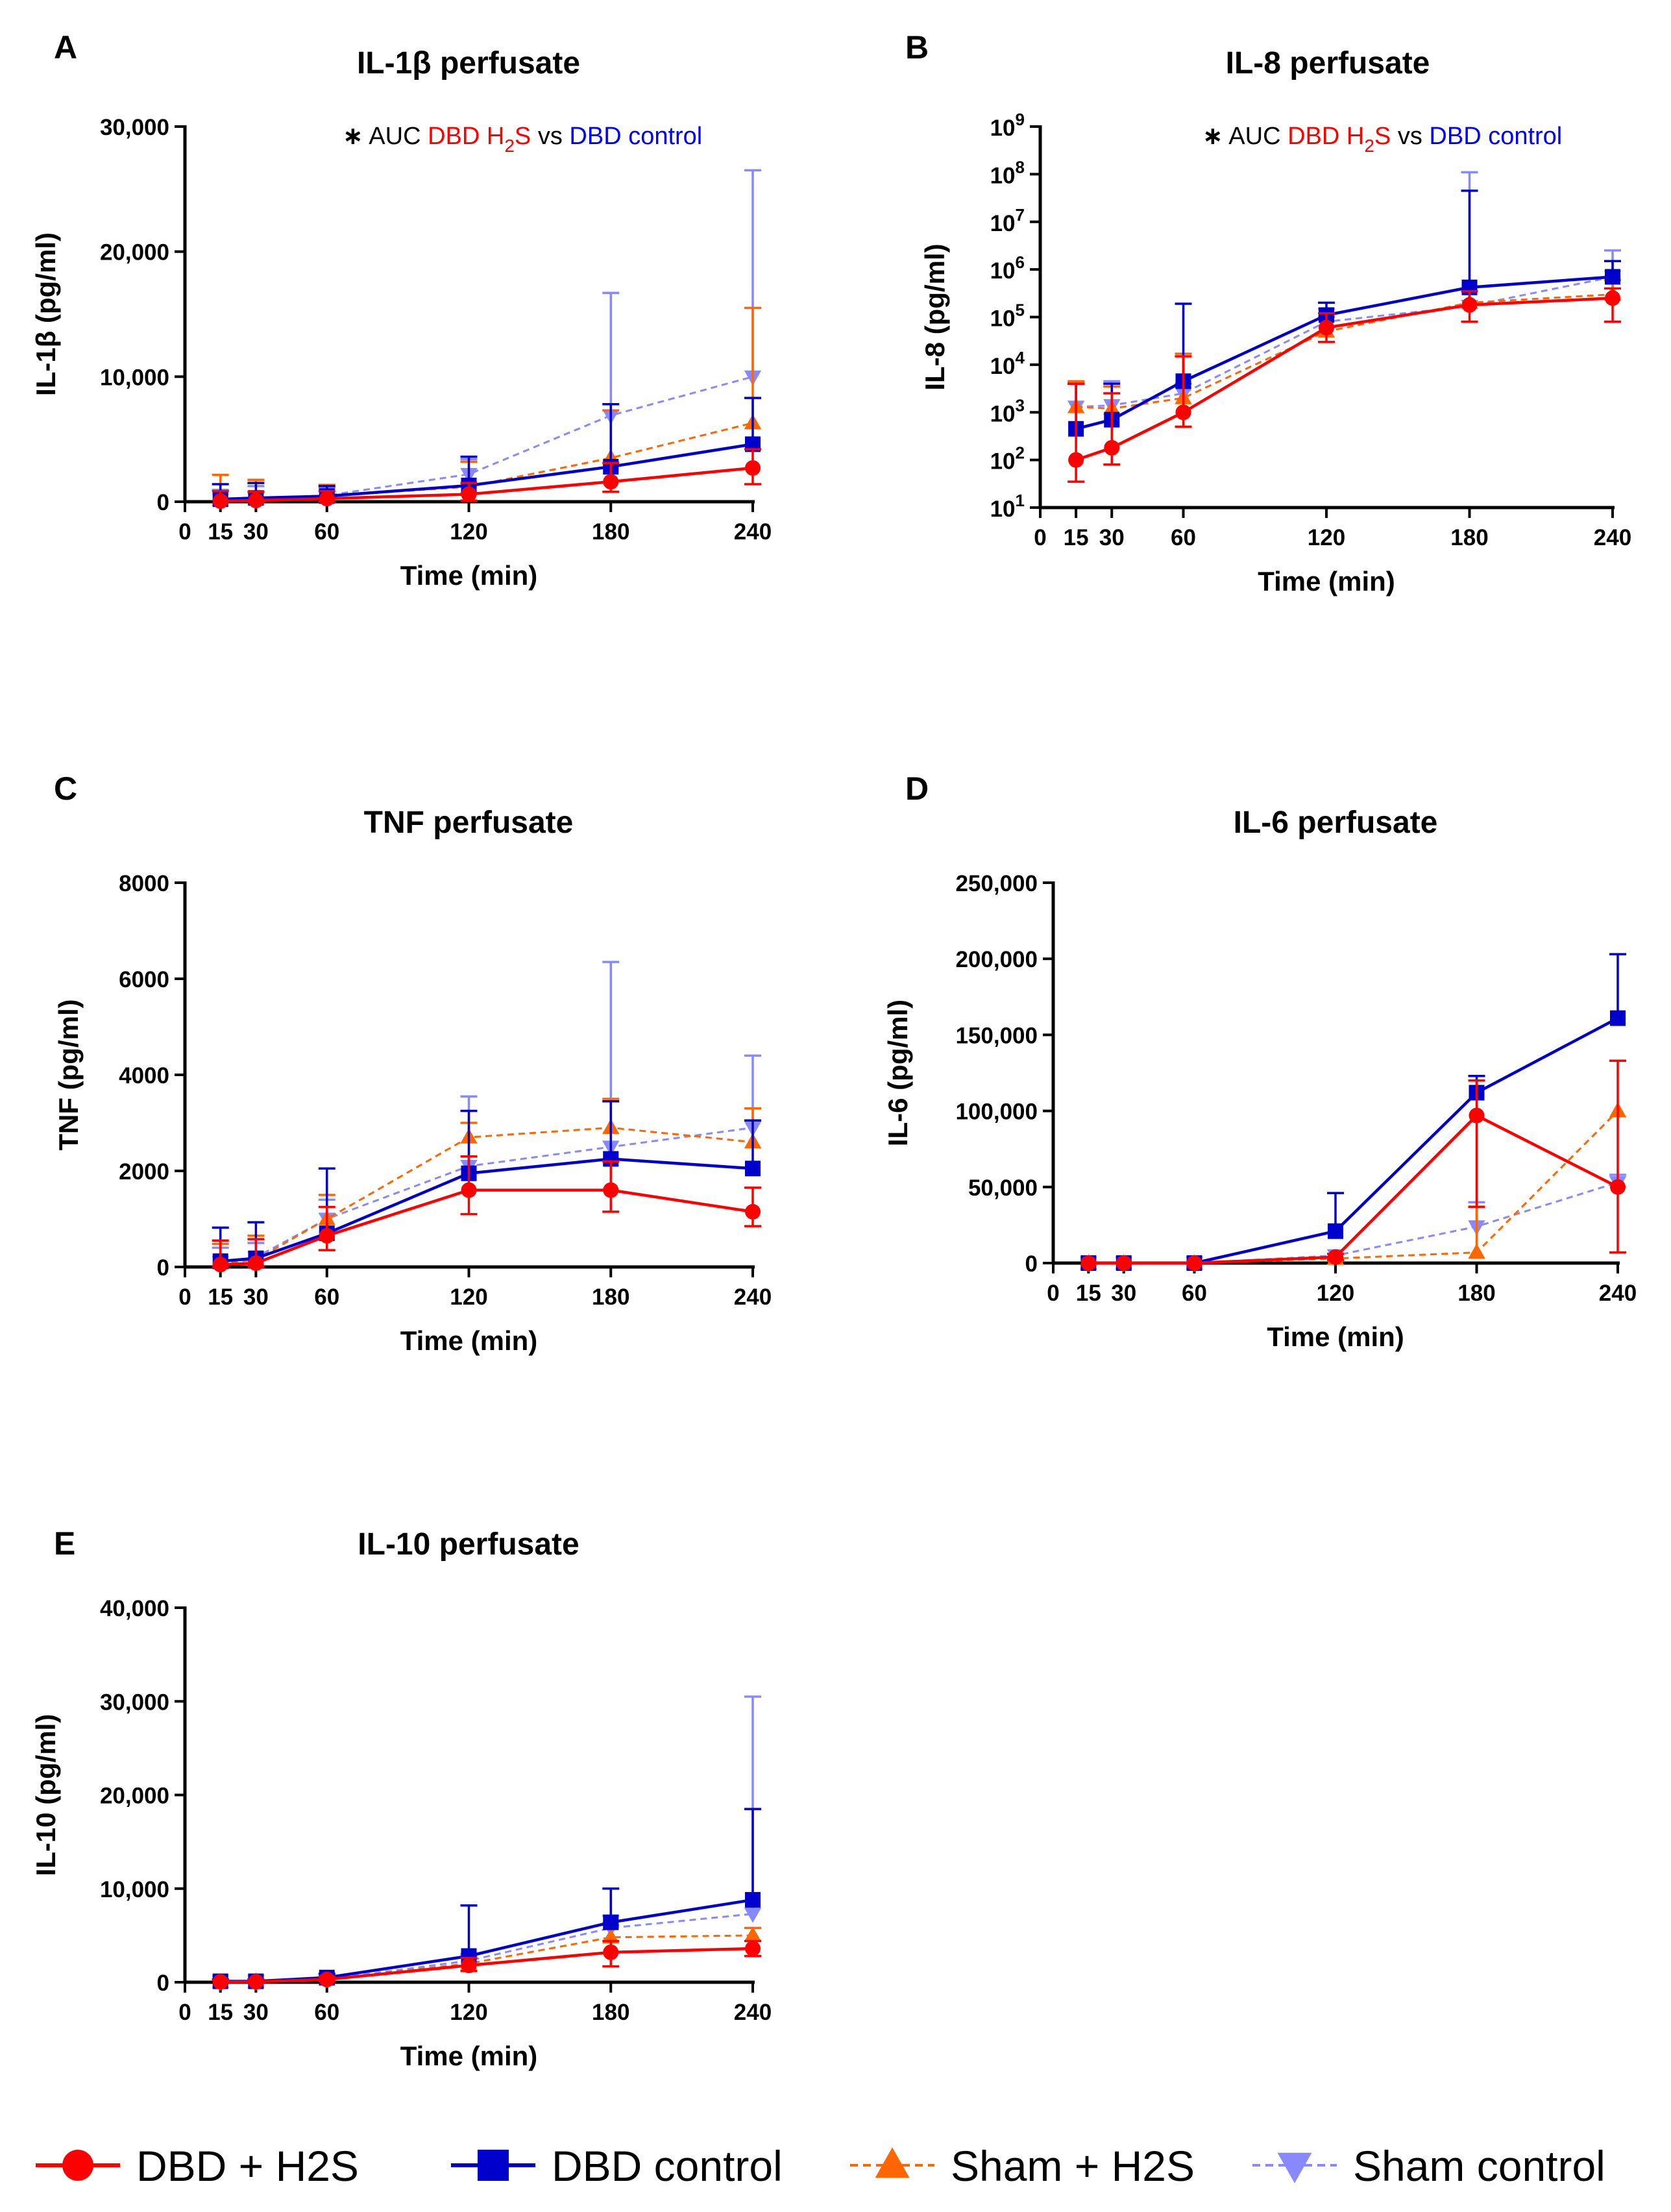  Describe the element at coordinates (917, 47) in the screenshot. I see `panel-letter: B` at that location.